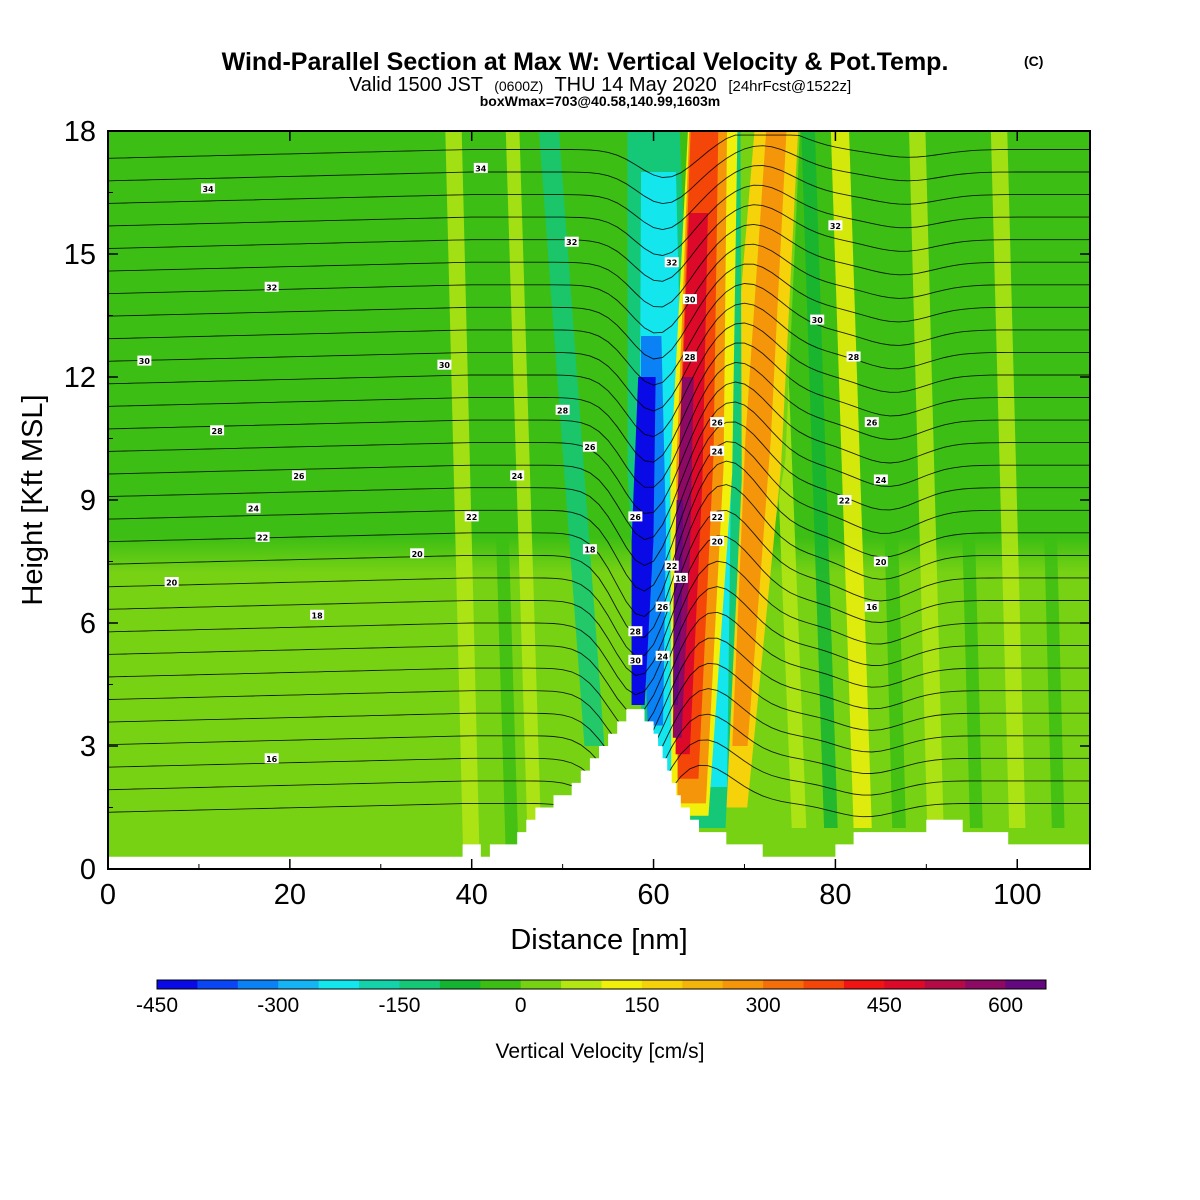 The image size is (1200, 1200). Describe the element at coordinates (472, 895) in the screenshot. I see `x-tick-label: 40` at that location.